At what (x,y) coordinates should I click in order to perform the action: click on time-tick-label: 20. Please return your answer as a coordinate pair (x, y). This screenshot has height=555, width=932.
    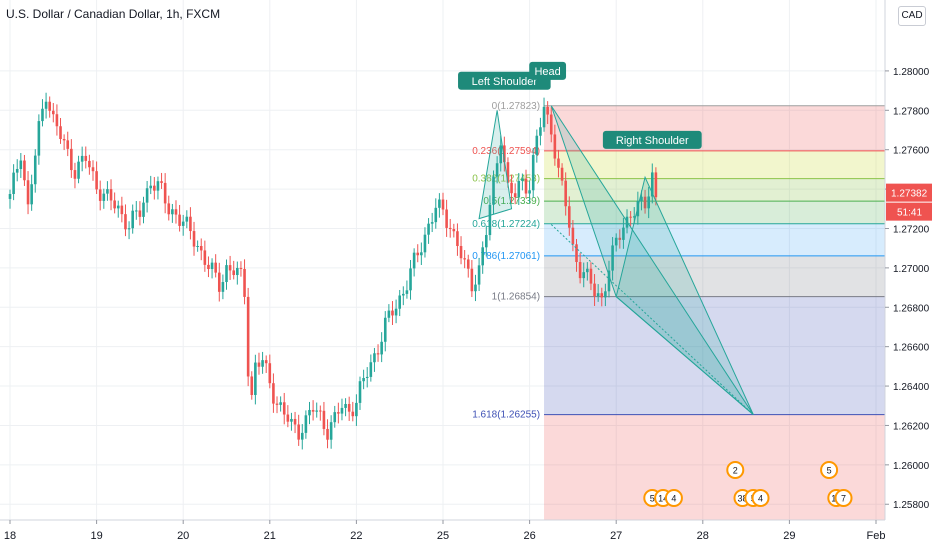
    Looking at the image, I should click on (183, 536).